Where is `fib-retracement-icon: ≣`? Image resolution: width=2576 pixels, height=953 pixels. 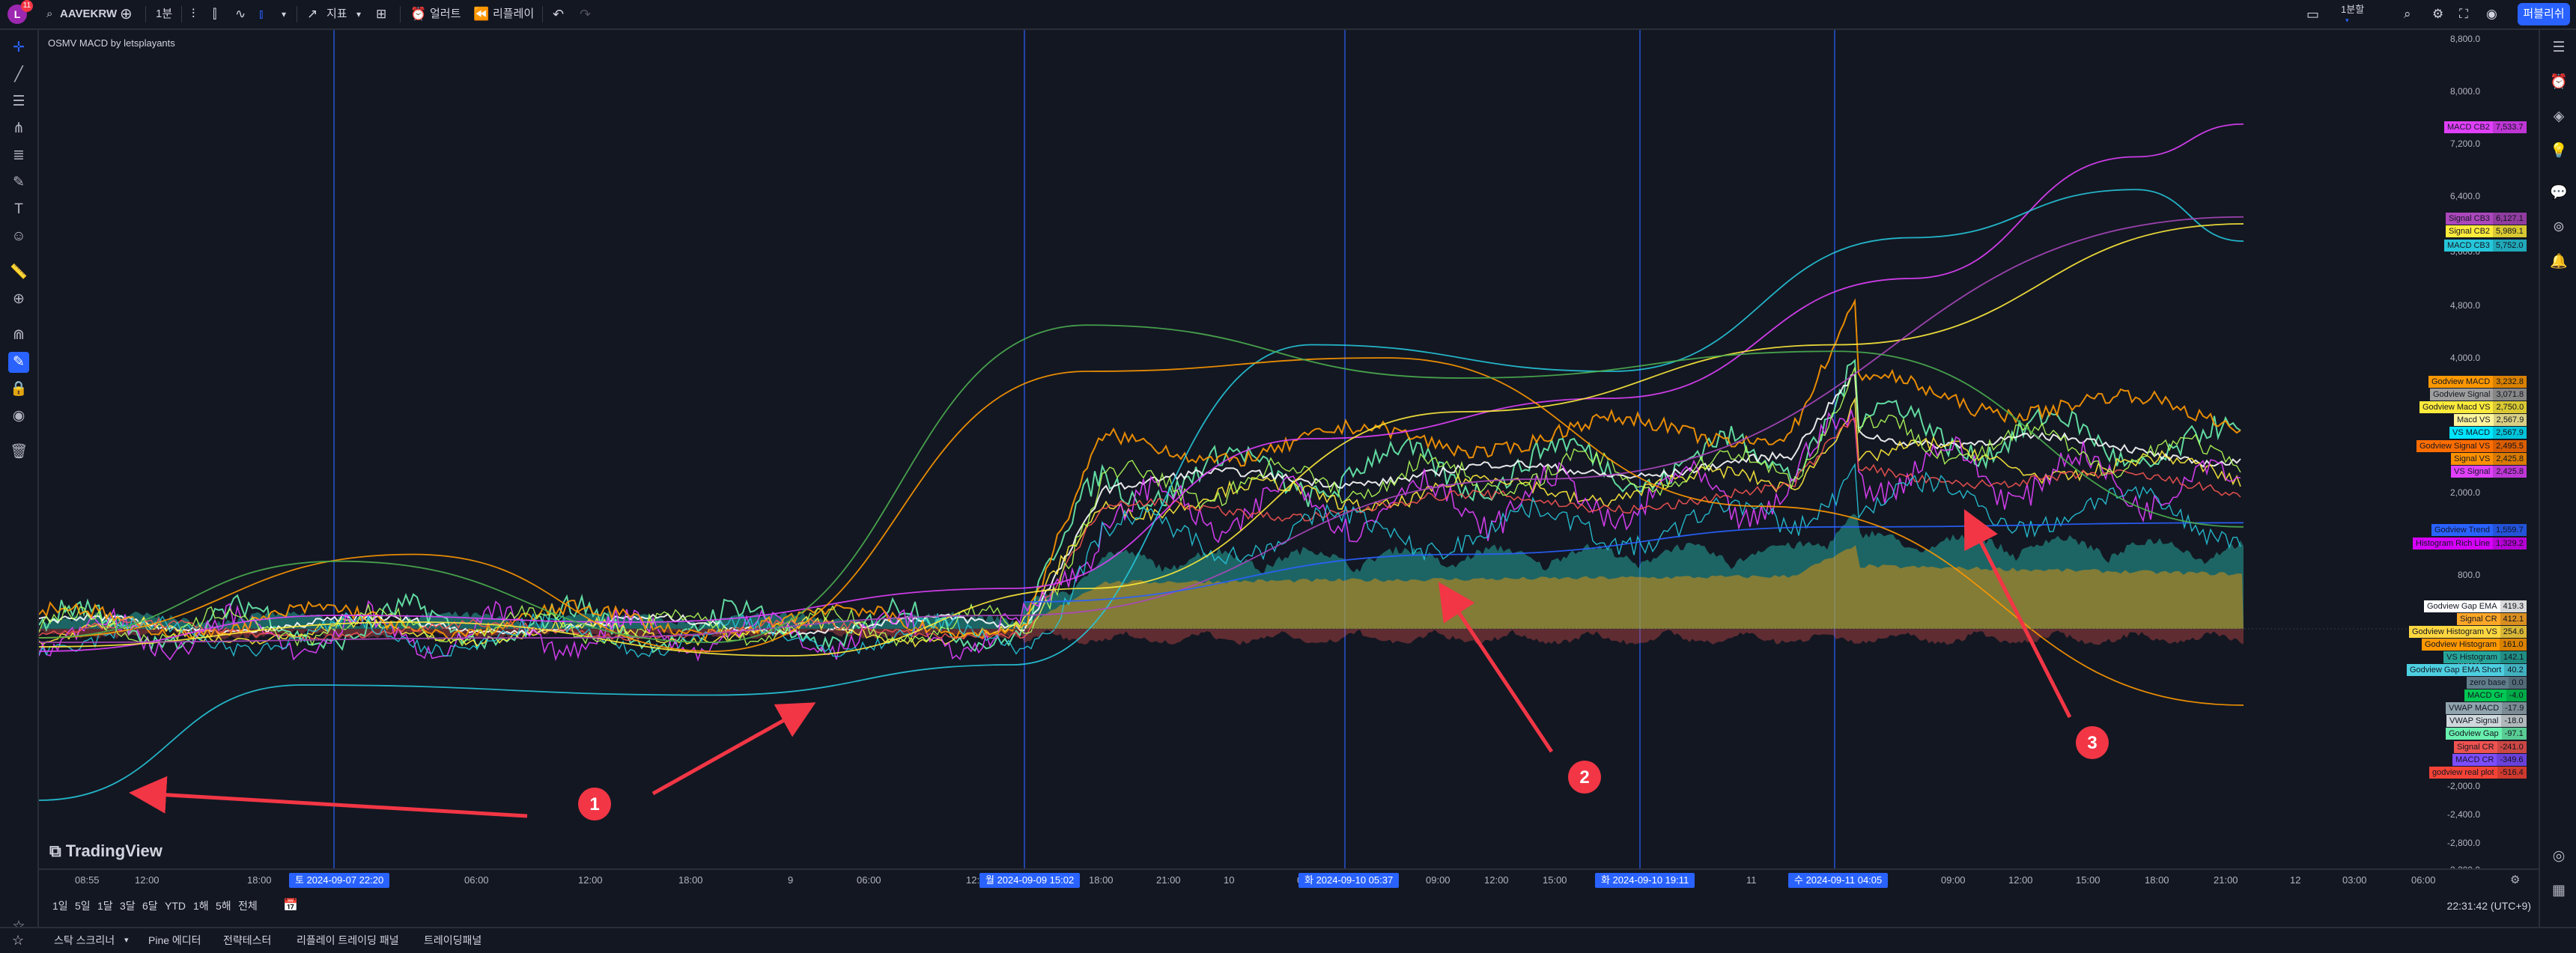
fib-retracement-icon: ≣ is located at coordinates (19, 155).